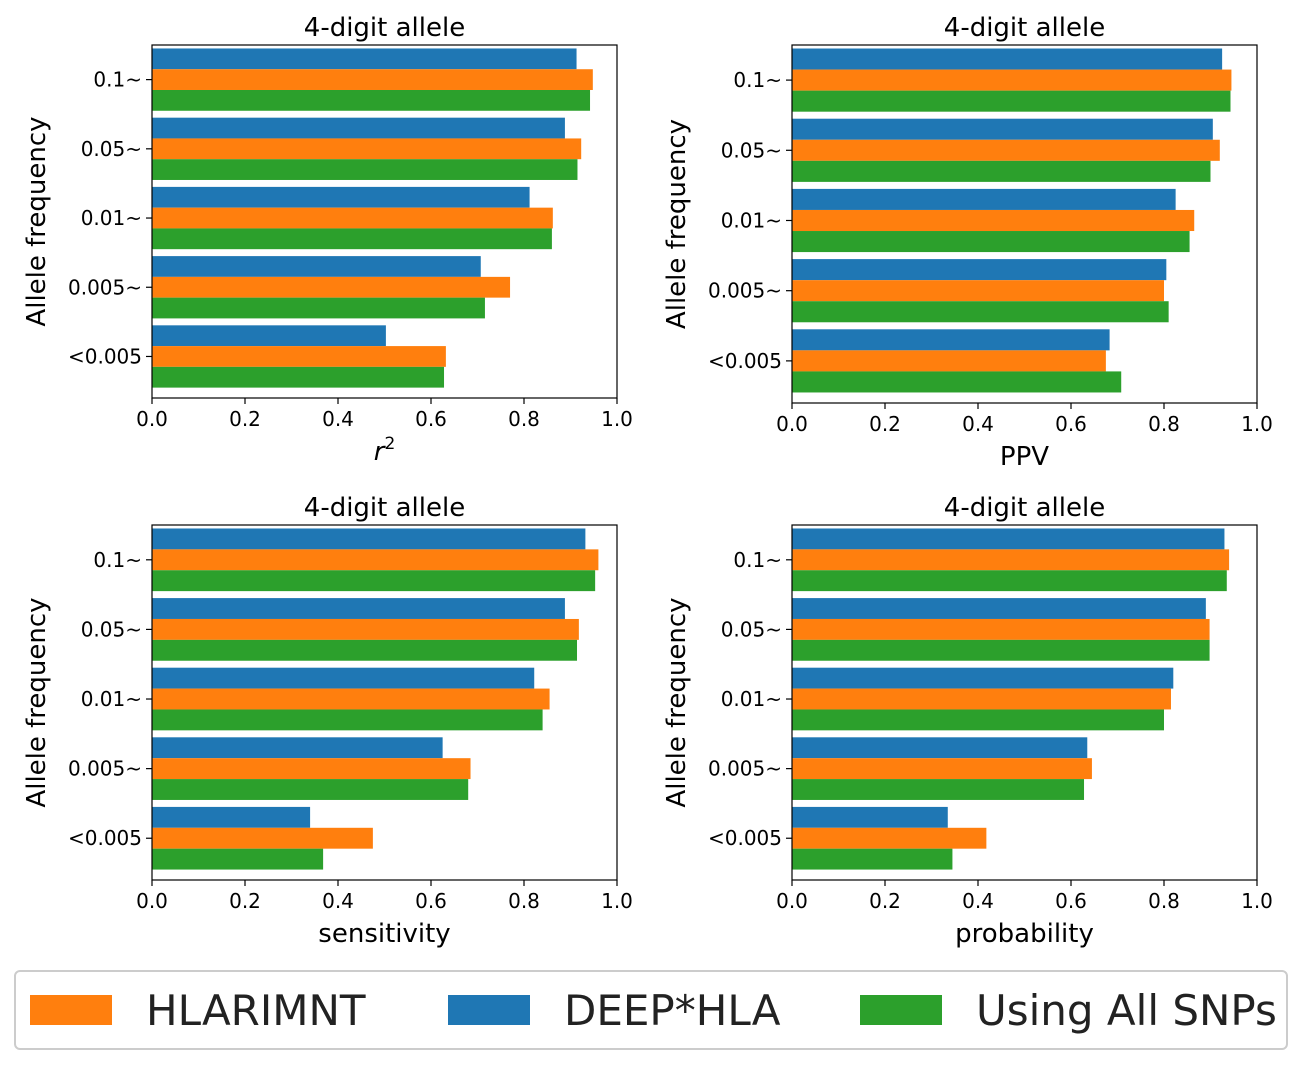 The width and height of the screenshot is (1305, 1067). I want to click on legend: HLARIMNT DEEP*HLA Using All SNPs, so click(651, 1010).